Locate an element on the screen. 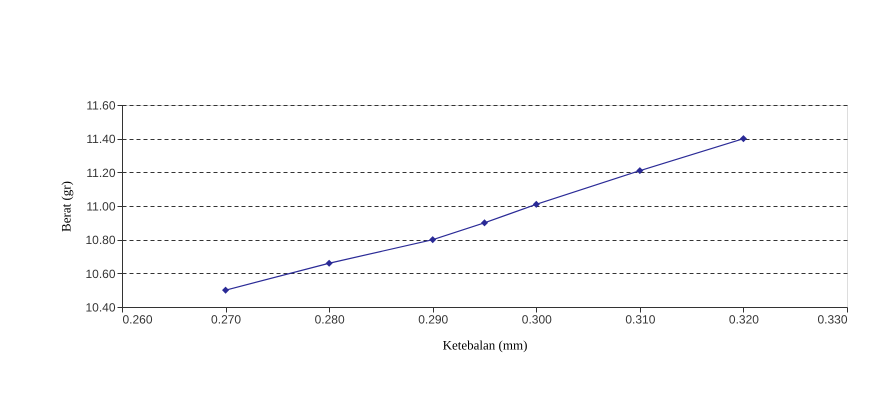 The width and height of the screenshot is (874, 403). y-axis-title: Berat (gr) is located at coordinates (66, 206).